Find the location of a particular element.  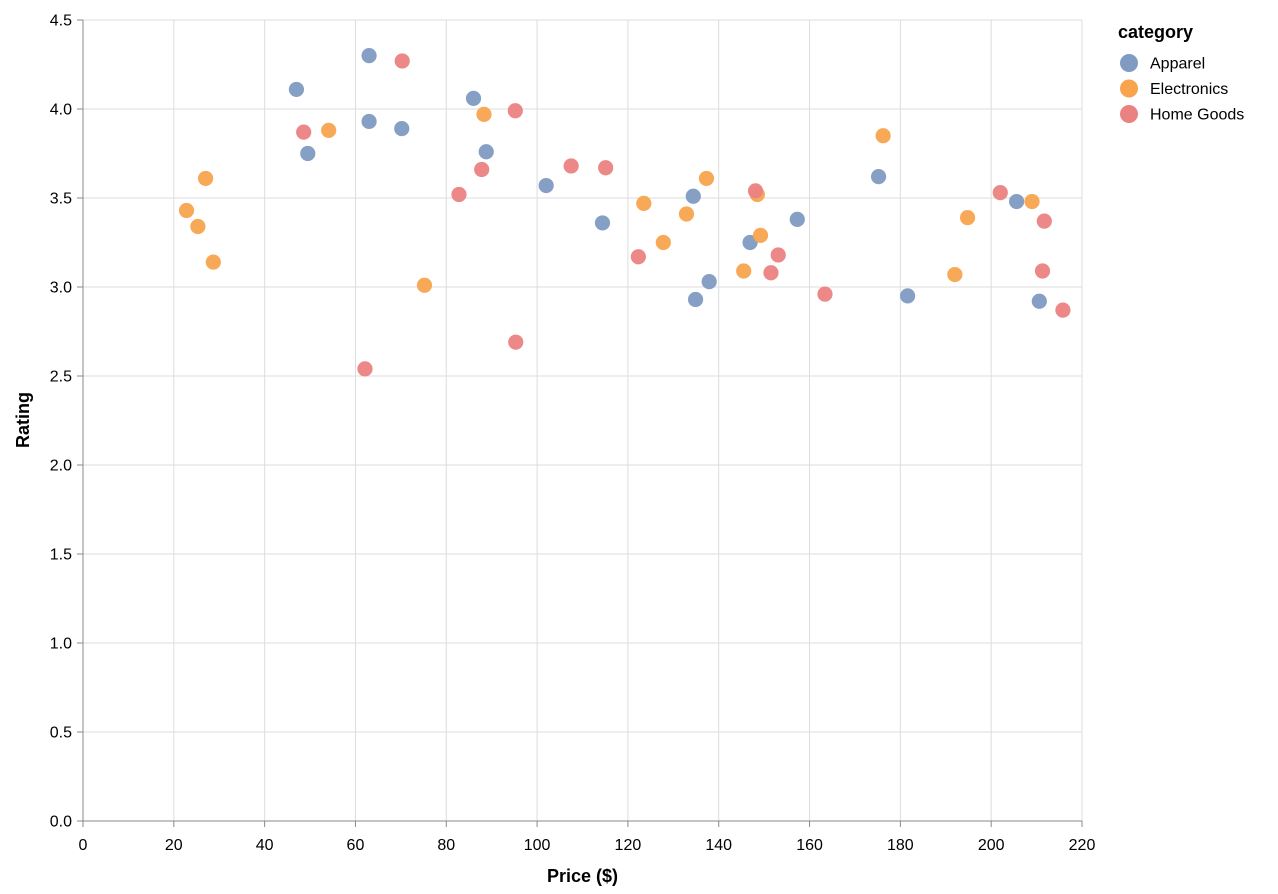

legend-title: category is located at coordinates (1155, 32).